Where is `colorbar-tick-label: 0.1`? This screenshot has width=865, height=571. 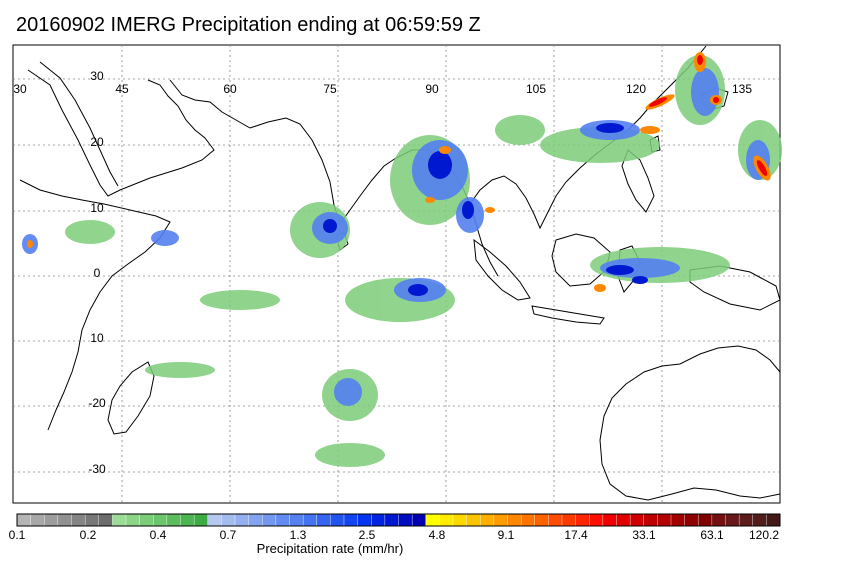 colorbar-tick-label: 0.1 is located at coordinates (17, 535).